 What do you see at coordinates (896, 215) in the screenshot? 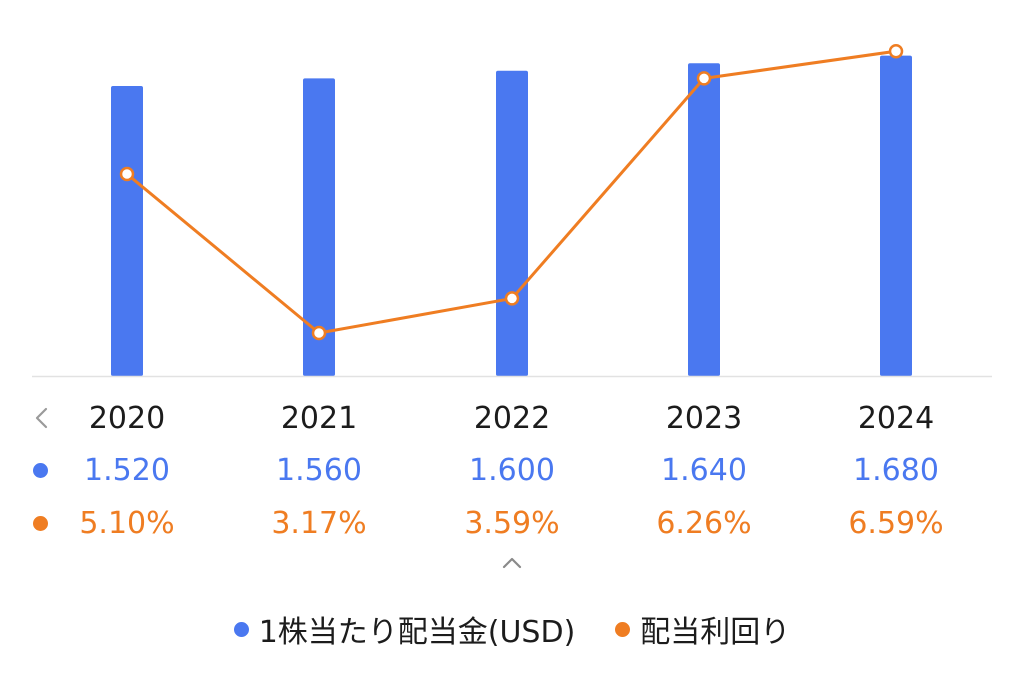
I see `bar-2024` at bounding box center [896, 215].